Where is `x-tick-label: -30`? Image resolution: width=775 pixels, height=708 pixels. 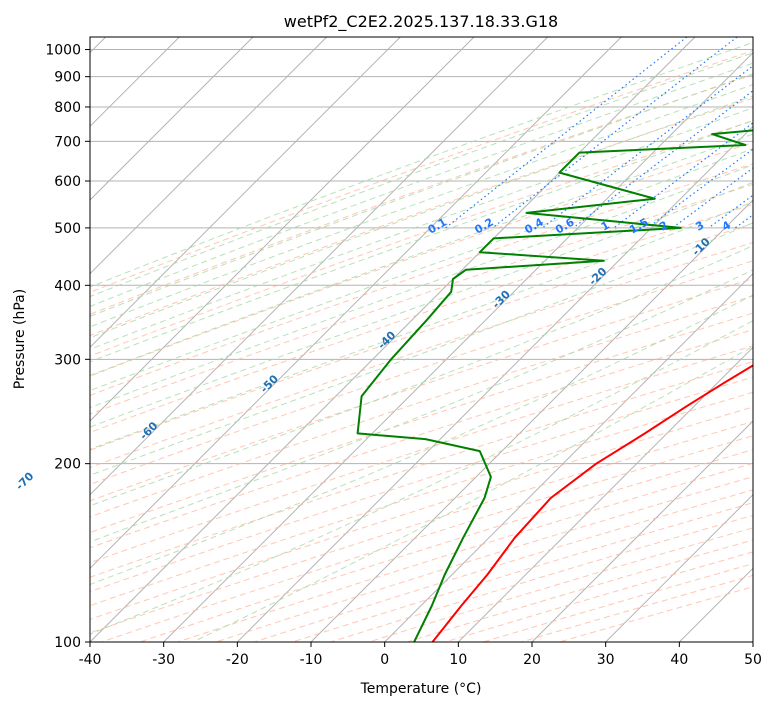
x-tick-label: -30 is located at coordinates (163, 660).